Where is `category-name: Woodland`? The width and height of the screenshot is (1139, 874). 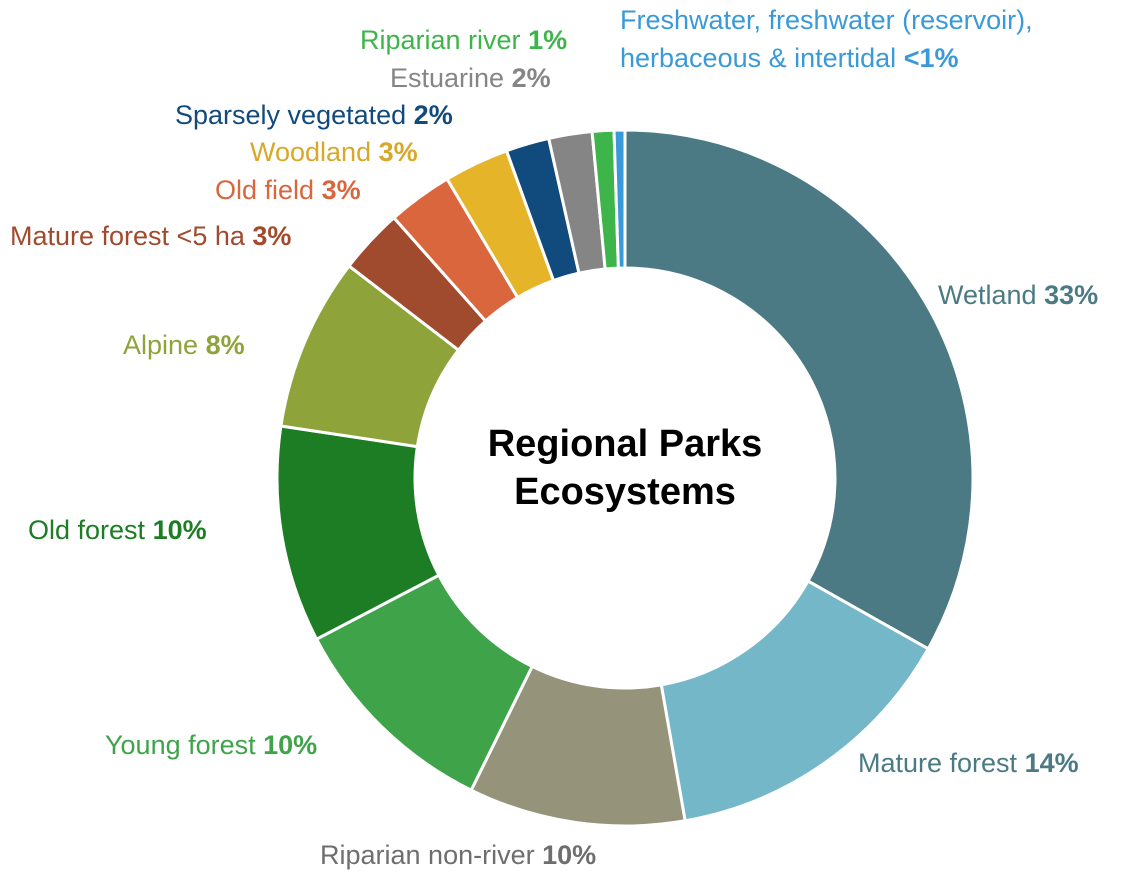
category-name: Woodland is located at coordinates (311, 152).